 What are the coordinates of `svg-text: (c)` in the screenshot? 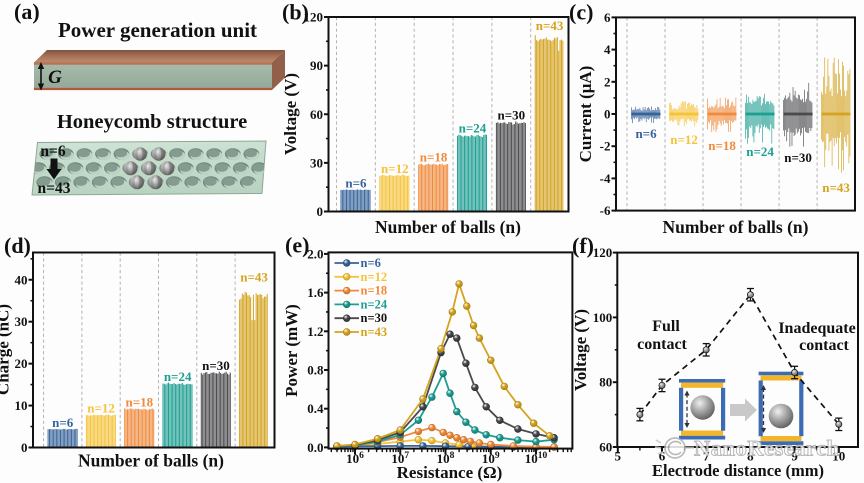 It's located at (581, 12).